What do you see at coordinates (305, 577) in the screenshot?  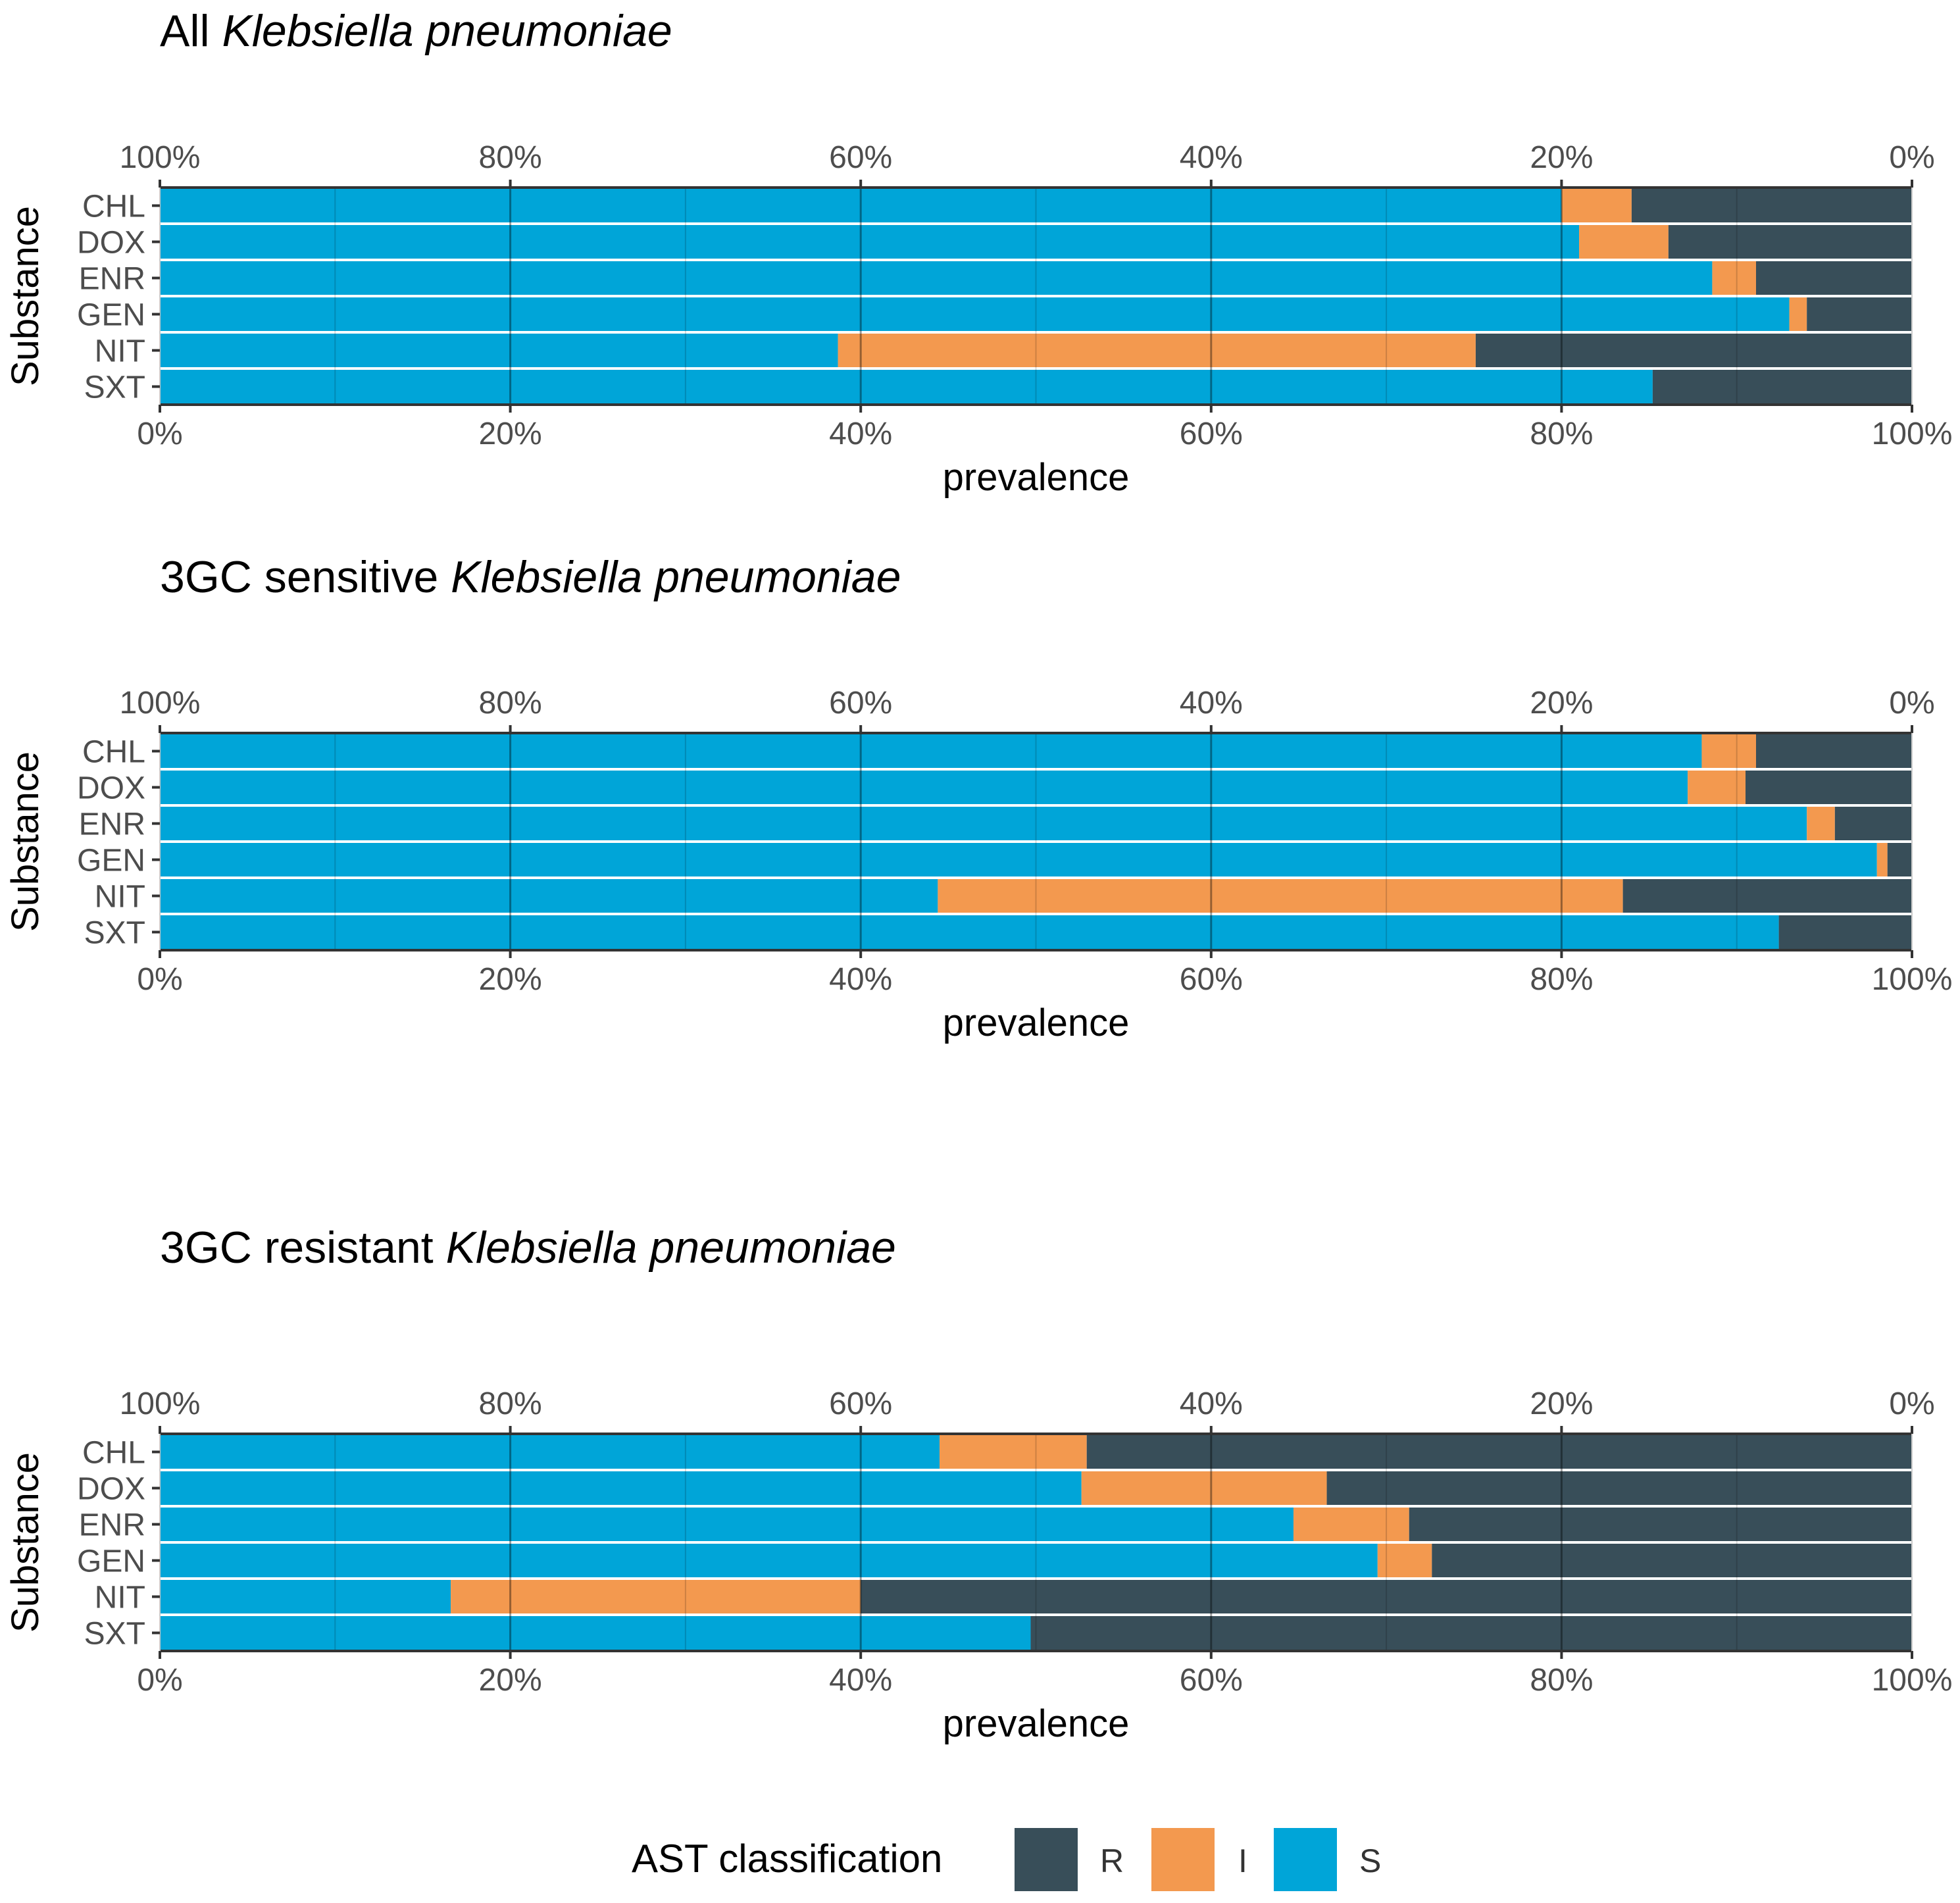 I see `panel-title-prefix: 3GC sensitive` at bounding box center [305, 577].